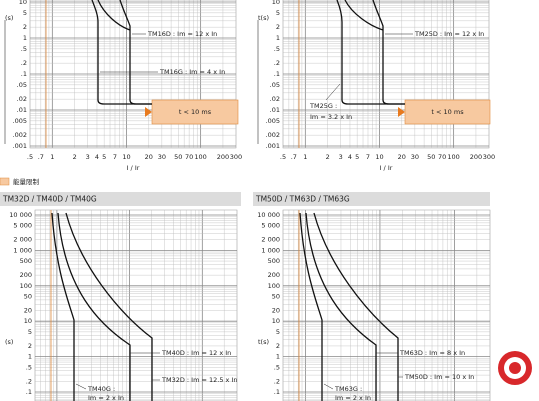 Image resolution: width=539 pixels, height=401 pixels. I want to click on y-tick-label: .005, so click(273, 121).